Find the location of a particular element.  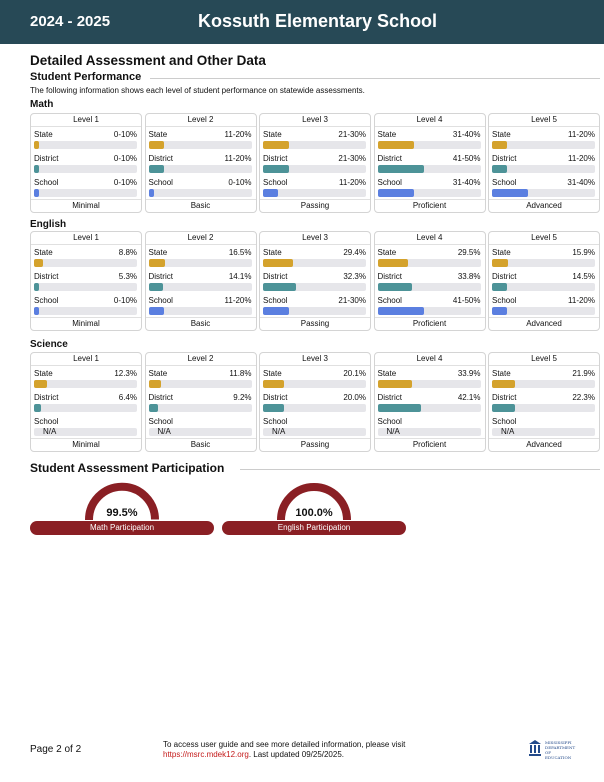

state-value: 29.4% is located at coordinates (354, 252).